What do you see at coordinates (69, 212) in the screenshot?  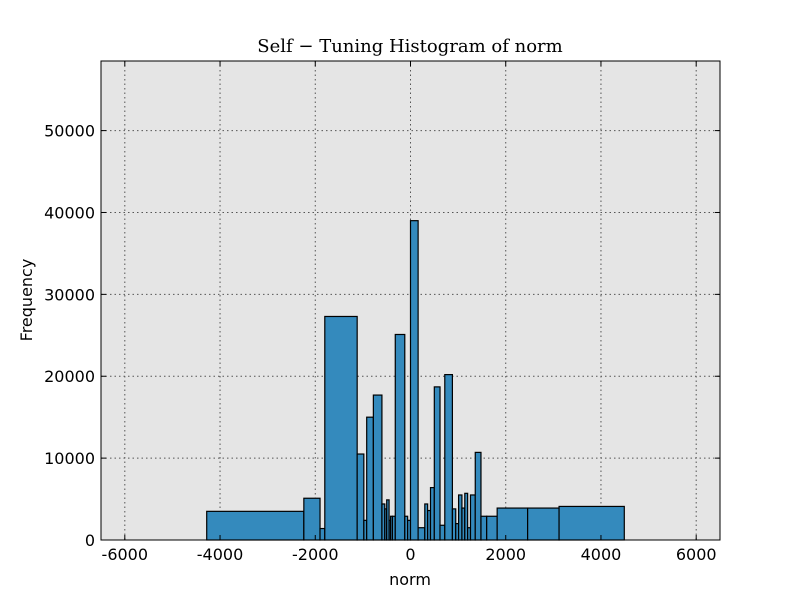 I see `y-tick-label: 40000` at bounding box center [69, 212].